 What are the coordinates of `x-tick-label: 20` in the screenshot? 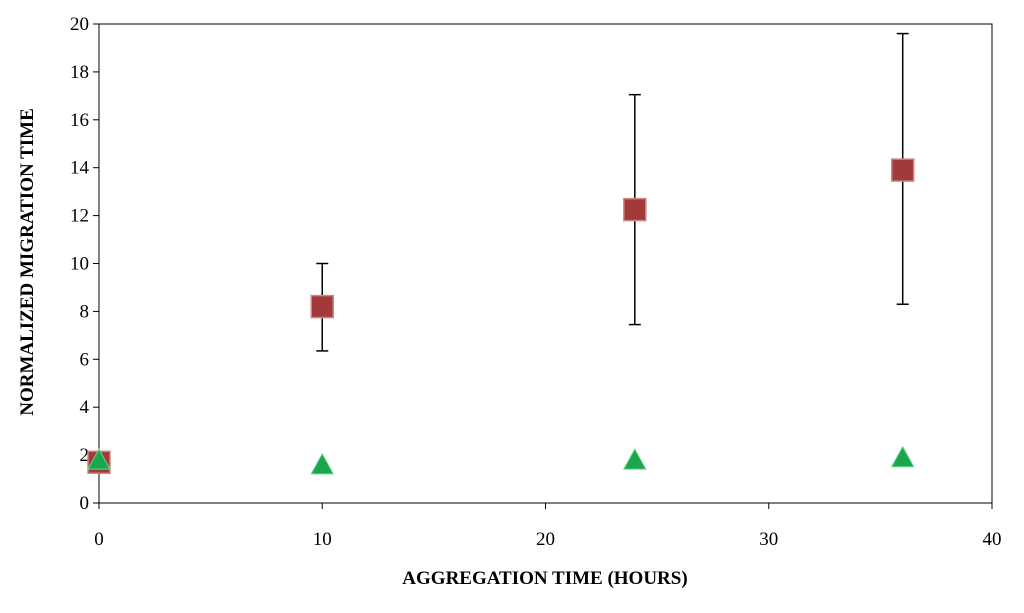 It's located at (545, 539).